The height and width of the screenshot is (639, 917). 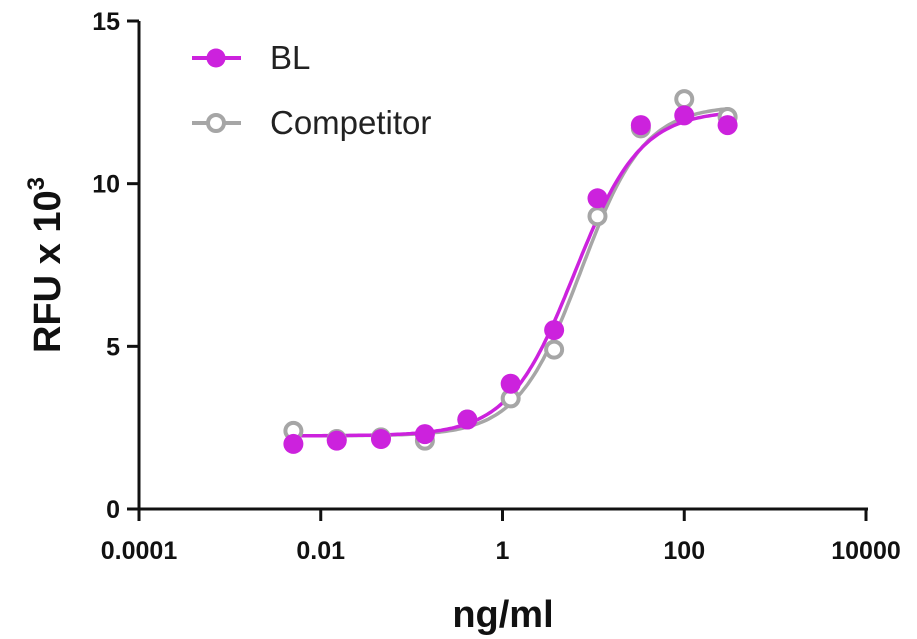 I want to click on legend-competitor-marker, so click(x=216, y=123).